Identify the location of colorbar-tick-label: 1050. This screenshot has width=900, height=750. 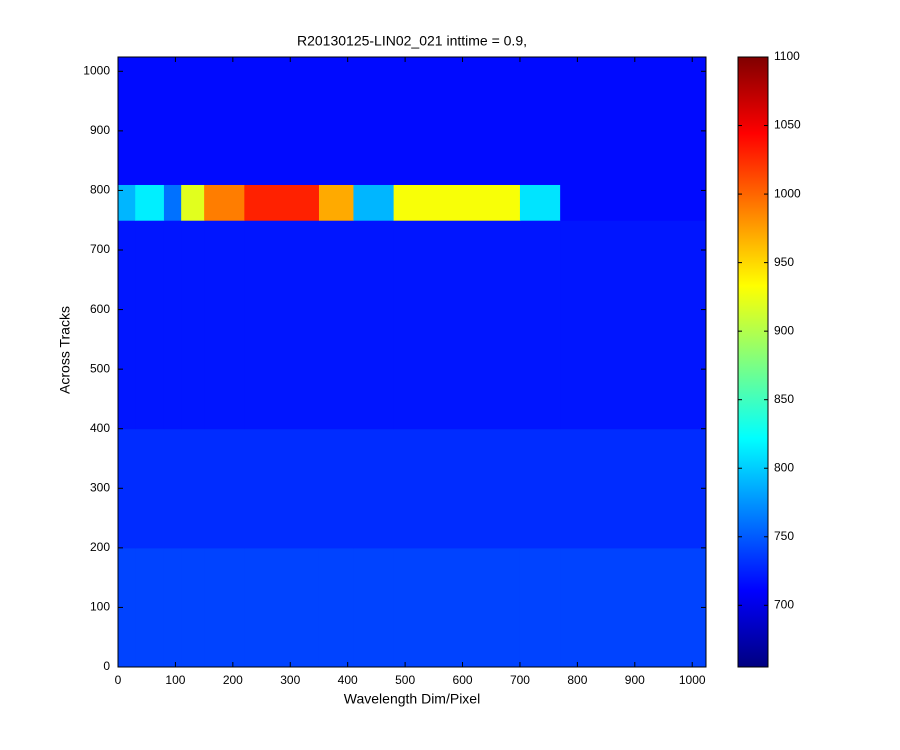
(787, 125).